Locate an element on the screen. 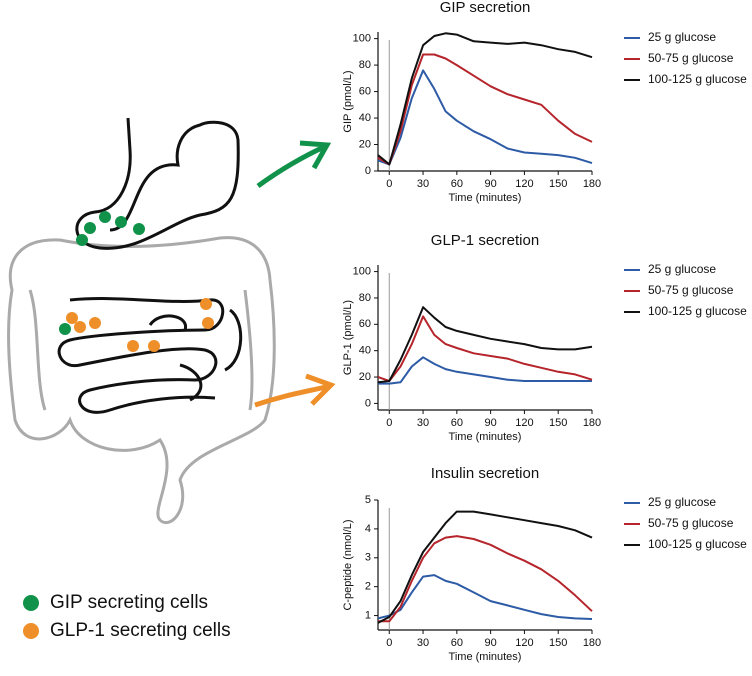  small-intestine is located at coordinates (150, 355).